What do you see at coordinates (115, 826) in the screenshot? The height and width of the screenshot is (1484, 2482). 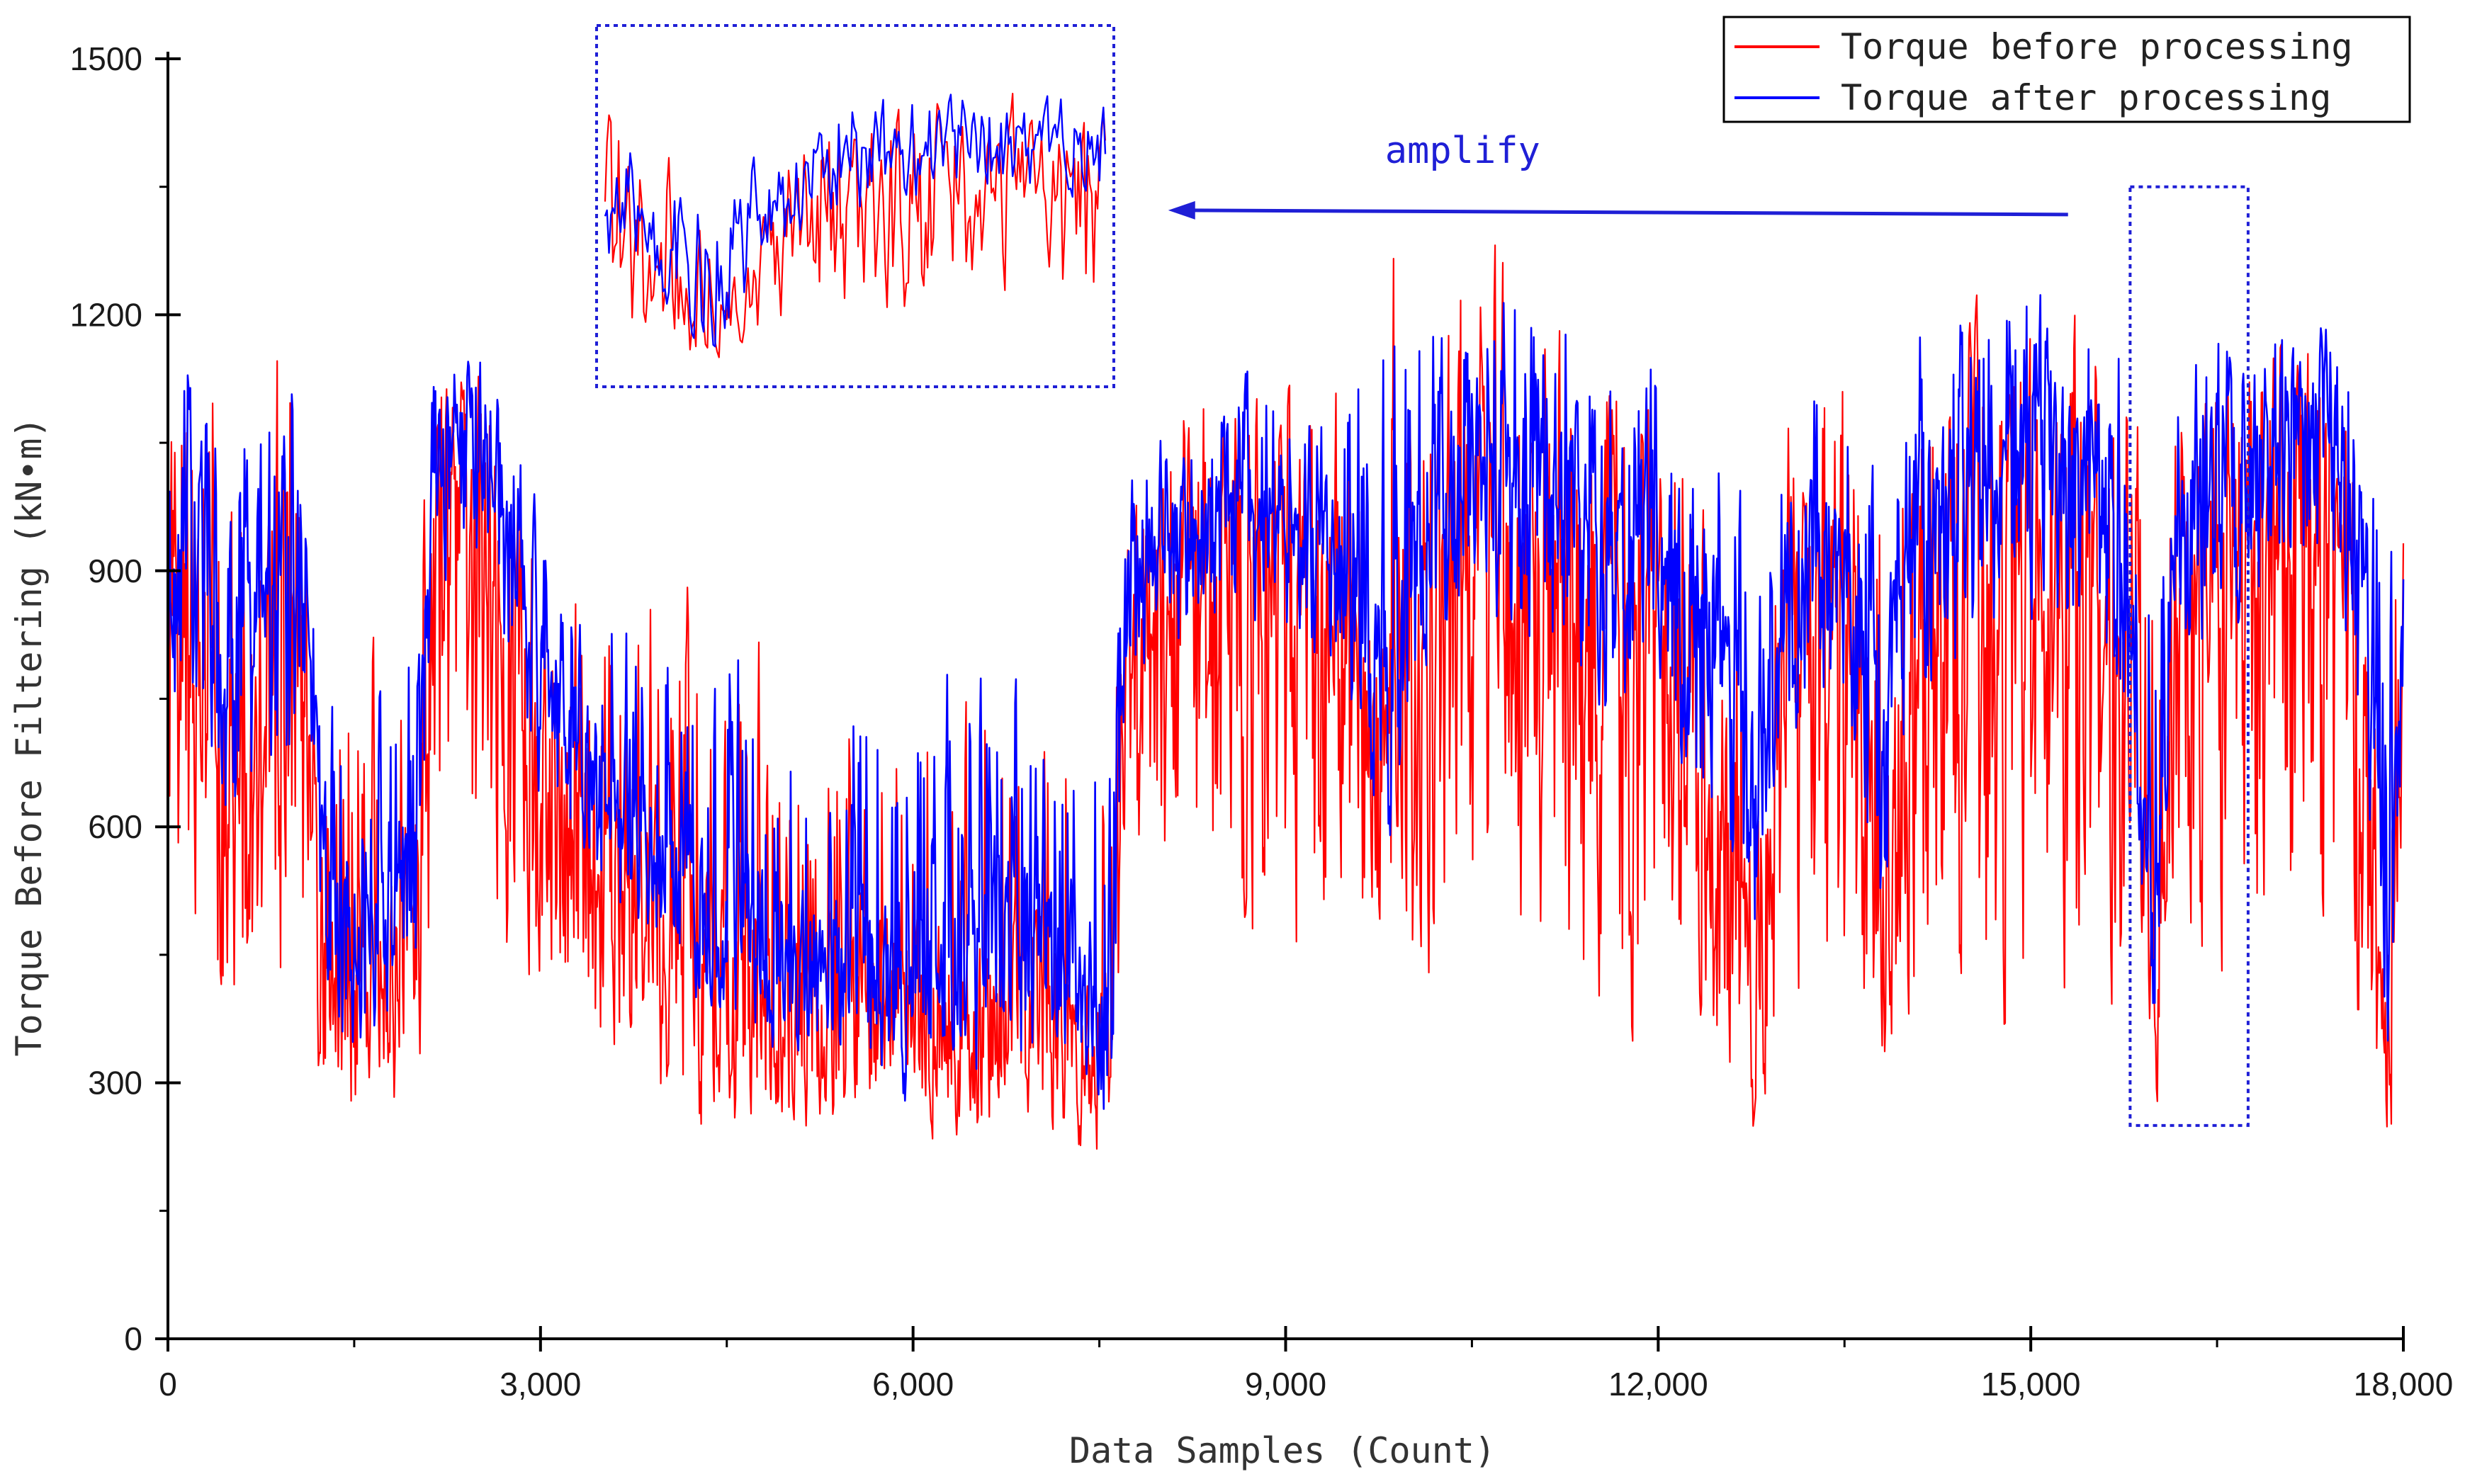 I see `y-tick-label: 600` at bounding box center [115, 826].